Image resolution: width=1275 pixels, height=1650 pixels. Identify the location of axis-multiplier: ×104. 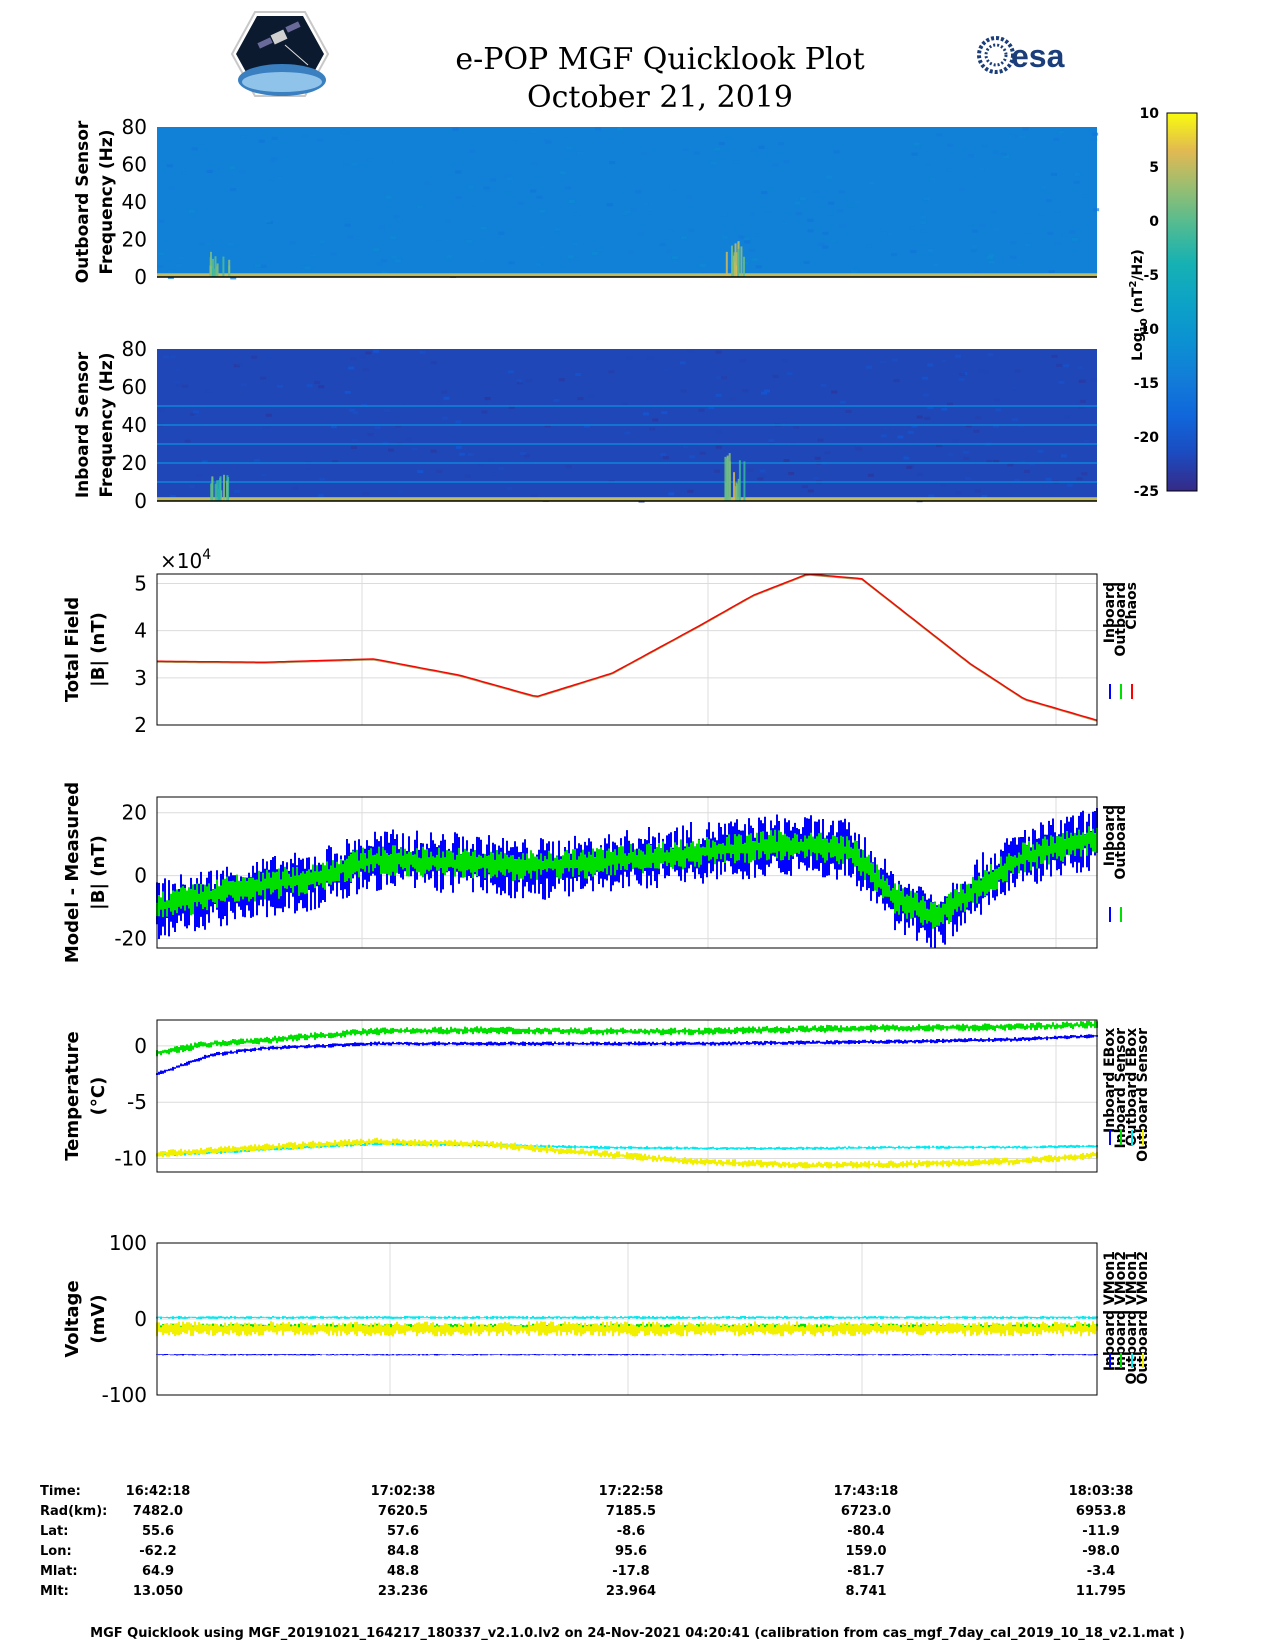
(185, 560).